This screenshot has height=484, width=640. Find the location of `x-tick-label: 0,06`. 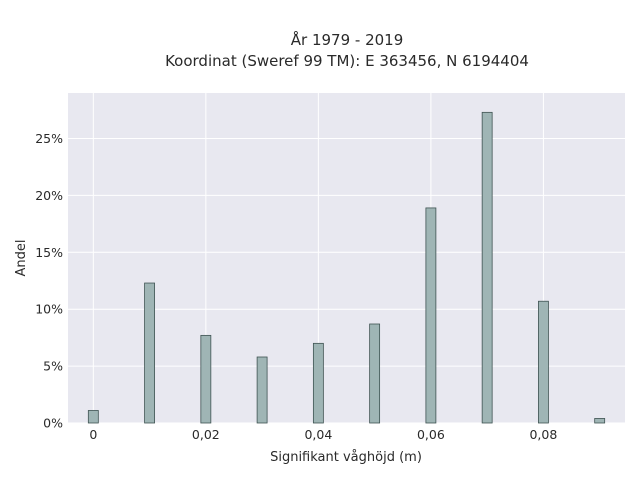

x-tick-label: 0,06 is located at coordinates (431, 434).